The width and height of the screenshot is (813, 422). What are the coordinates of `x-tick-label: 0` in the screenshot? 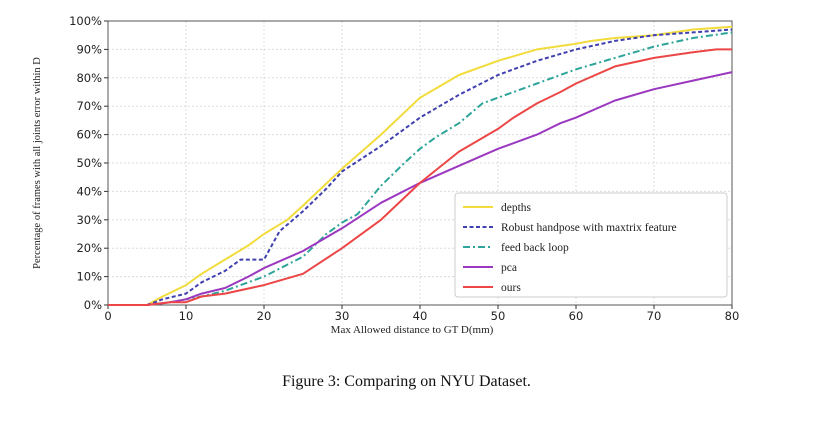 It's located at (107, 316).